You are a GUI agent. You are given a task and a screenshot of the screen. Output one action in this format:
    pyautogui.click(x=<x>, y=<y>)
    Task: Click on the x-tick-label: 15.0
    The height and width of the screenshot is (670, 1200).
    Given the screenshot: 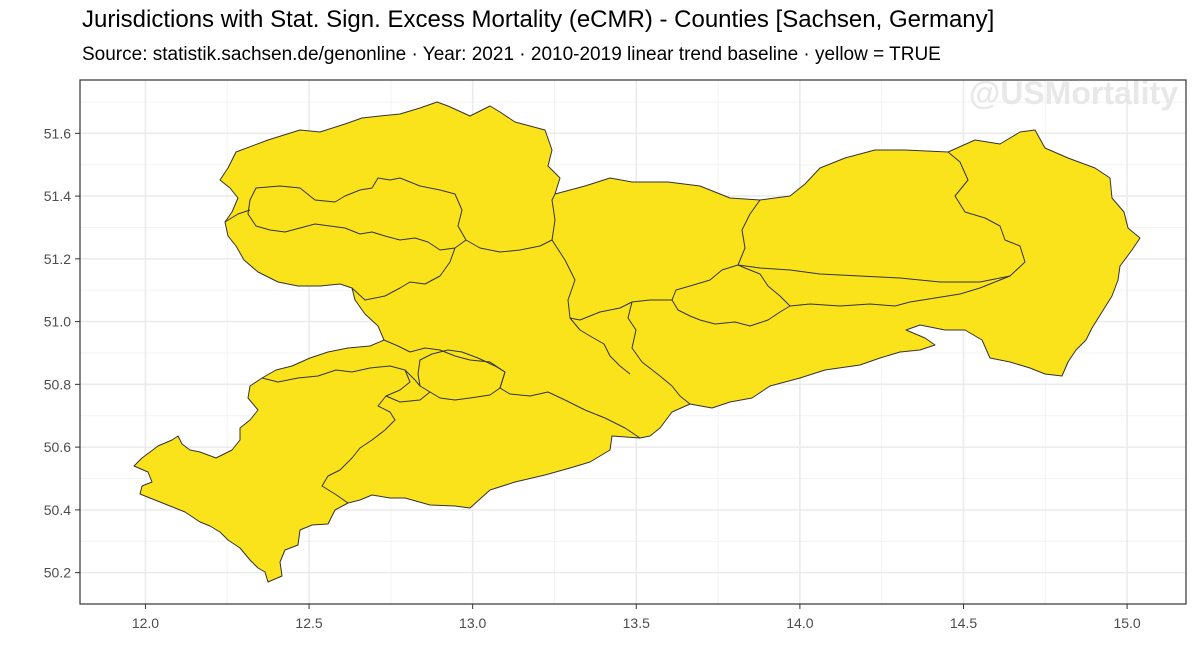 What is the action you would take?
    pyautogui.click(x=1126, y=623)
    